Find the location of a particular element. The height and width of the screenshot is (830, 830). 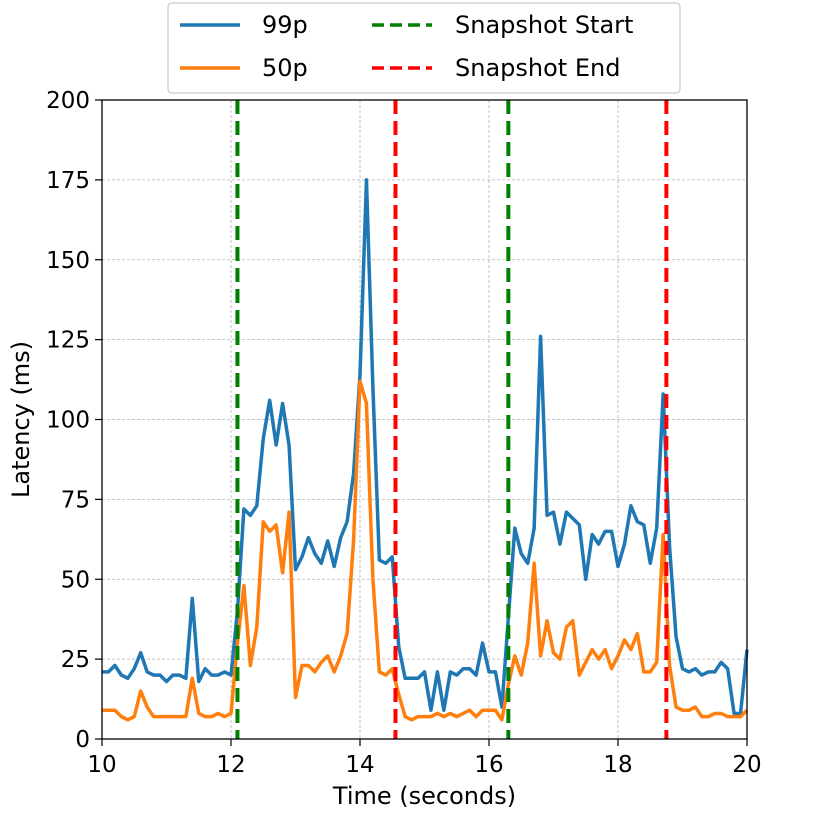

x-axis-ticks: 10 12 14 16 18 20 is located at coordinates (424, 758).